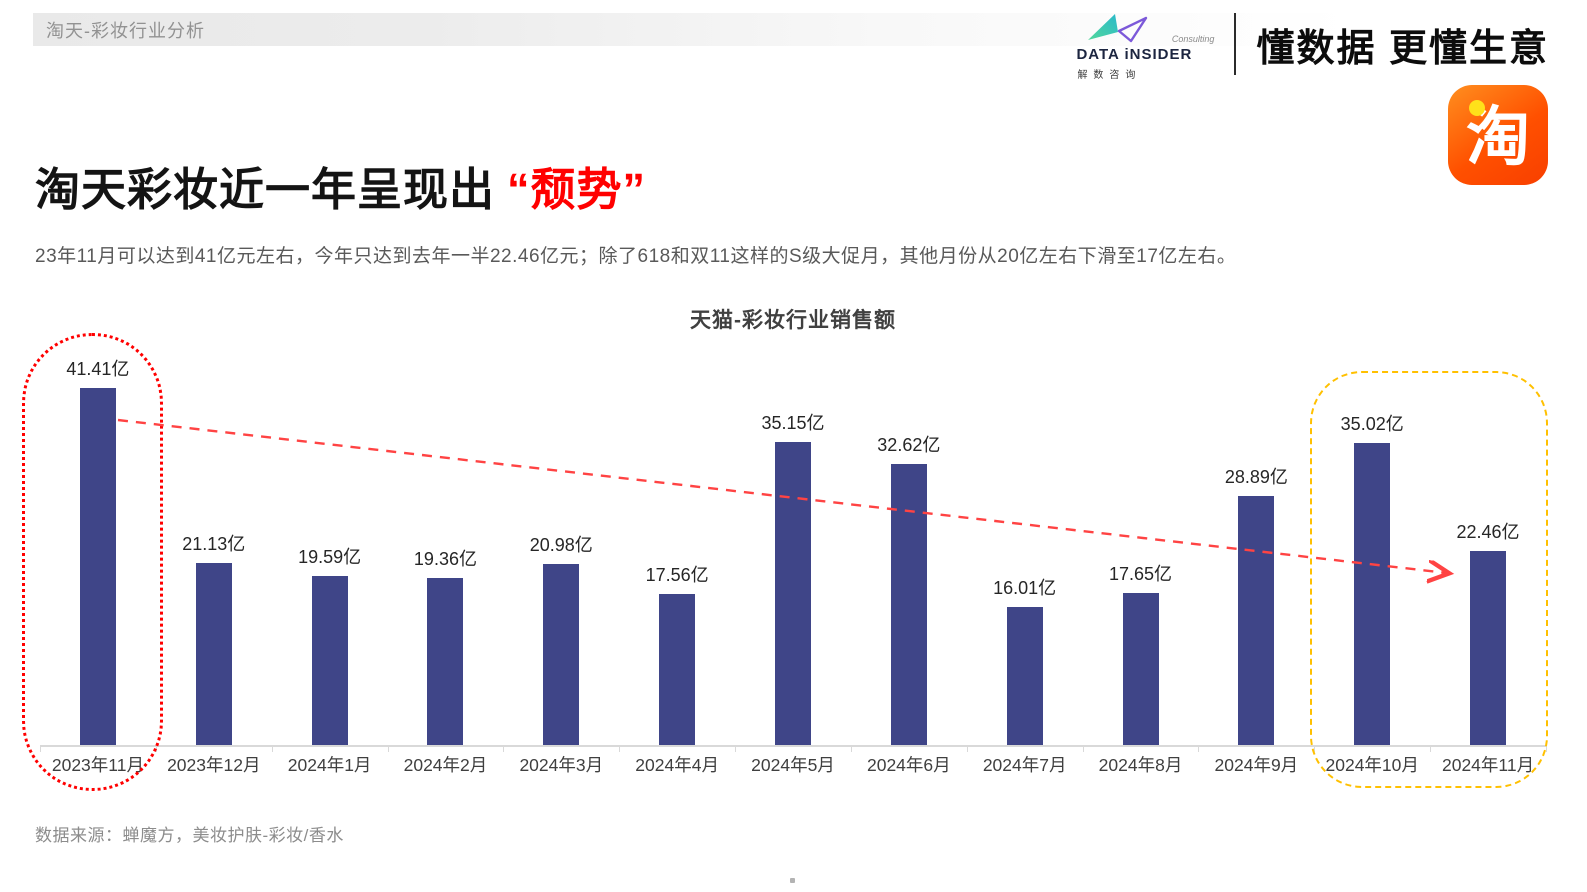 The width and height of the screenshot is (1587, 892). What do you see at coordinates (908, 765) in the screenshot?
I see `x-axis-label: 2024年6月` at bounding box center [908, 765].